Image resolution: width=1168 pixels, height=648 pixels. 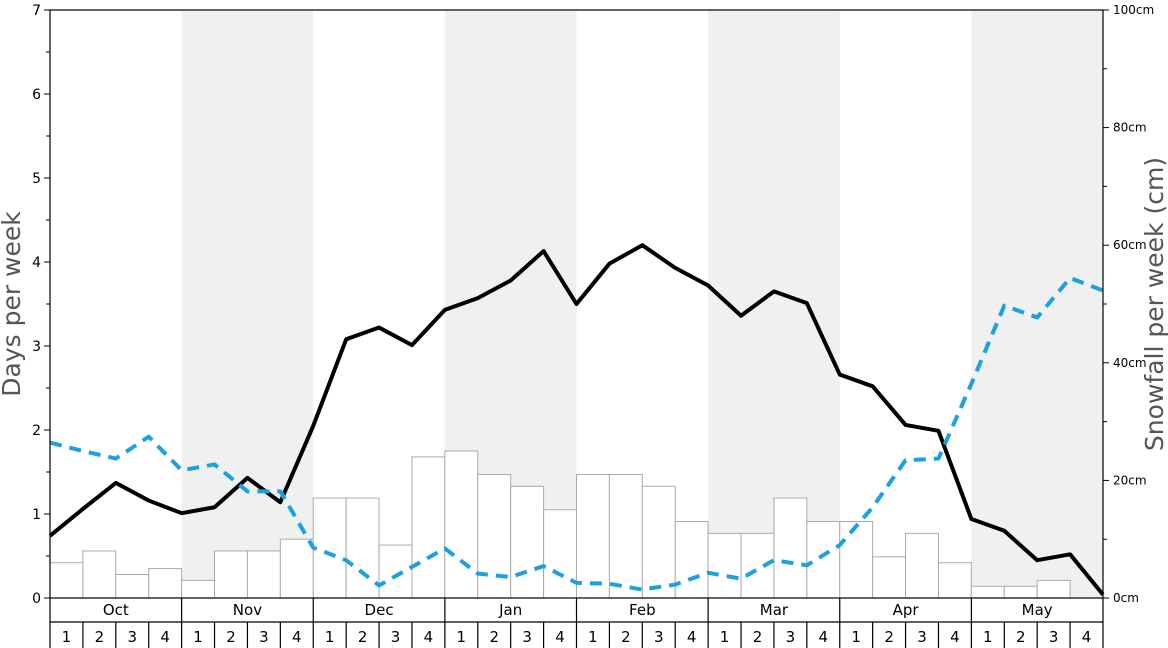 I want to click on y2-tick-label: 100cm, so click(x=1133, y=10).